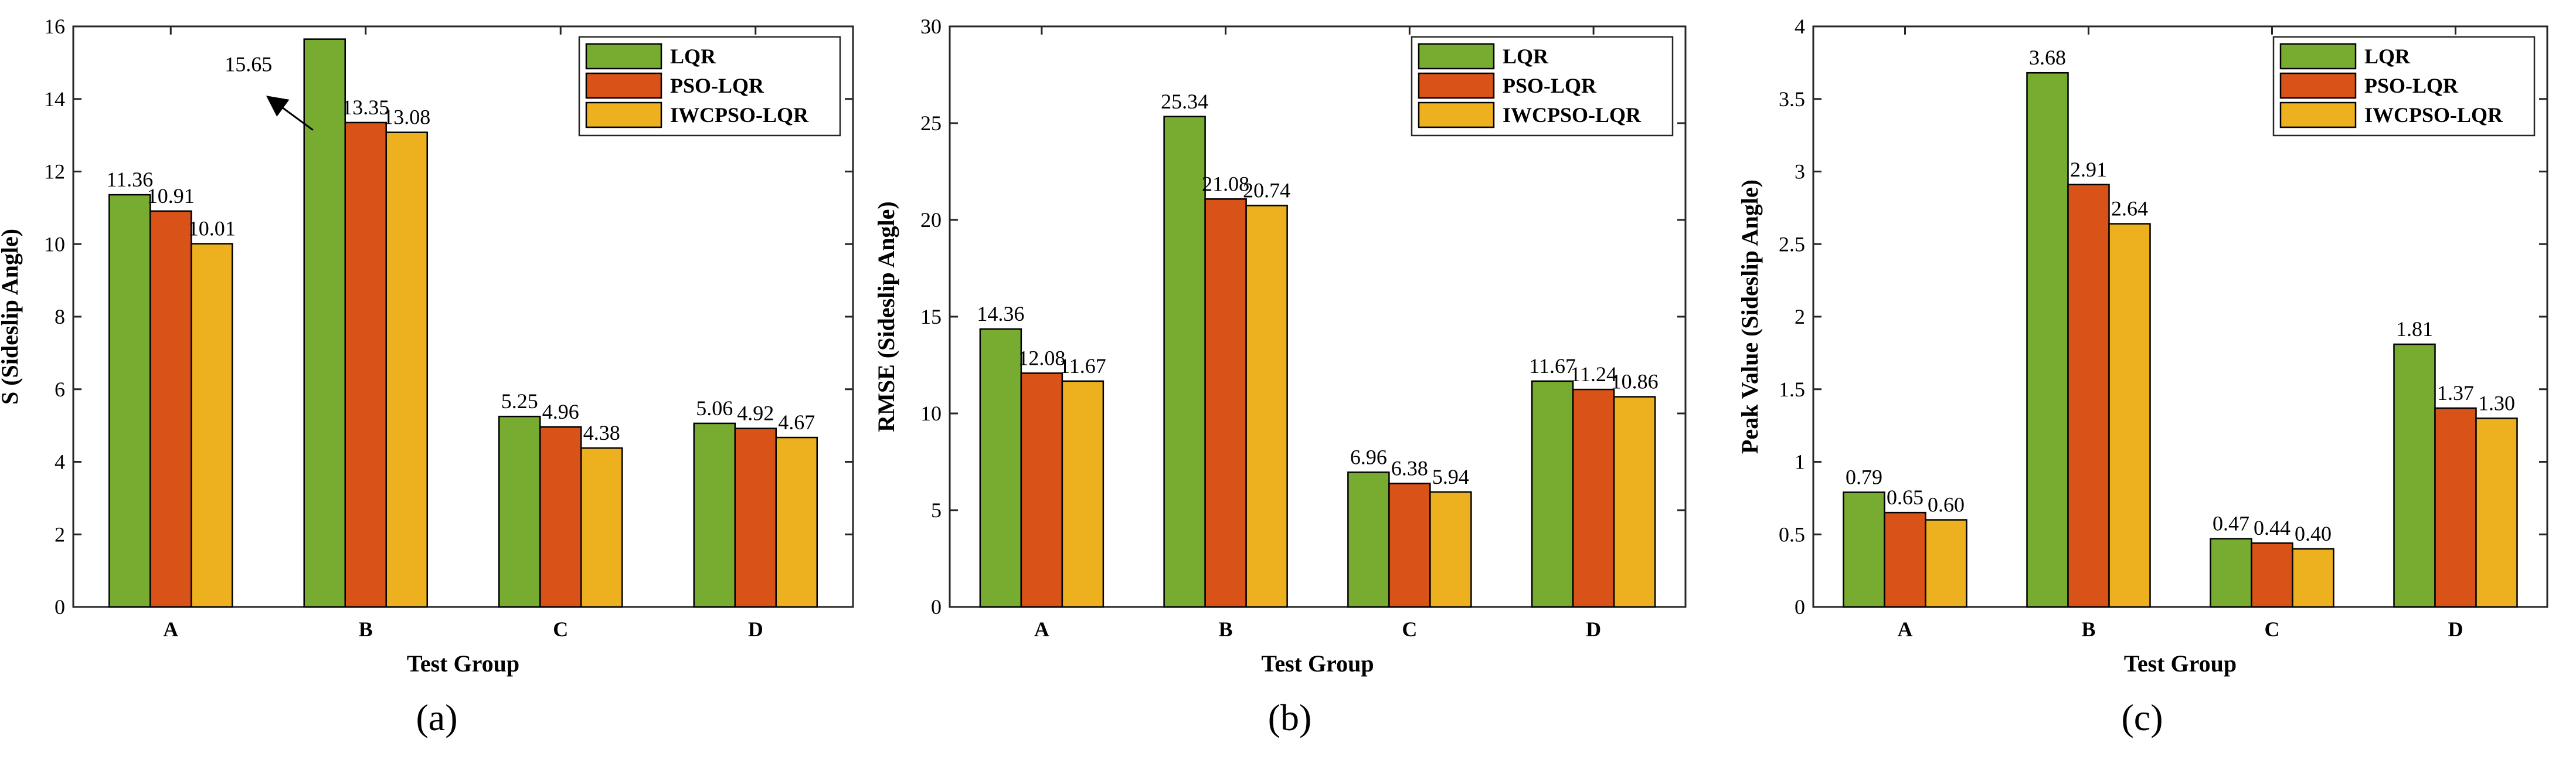 The image size is (2576, 760). What do you see at coordinates (797, 422) in the screenshot?
I see `data-label: 4.67` at bounding box center [797, 422].